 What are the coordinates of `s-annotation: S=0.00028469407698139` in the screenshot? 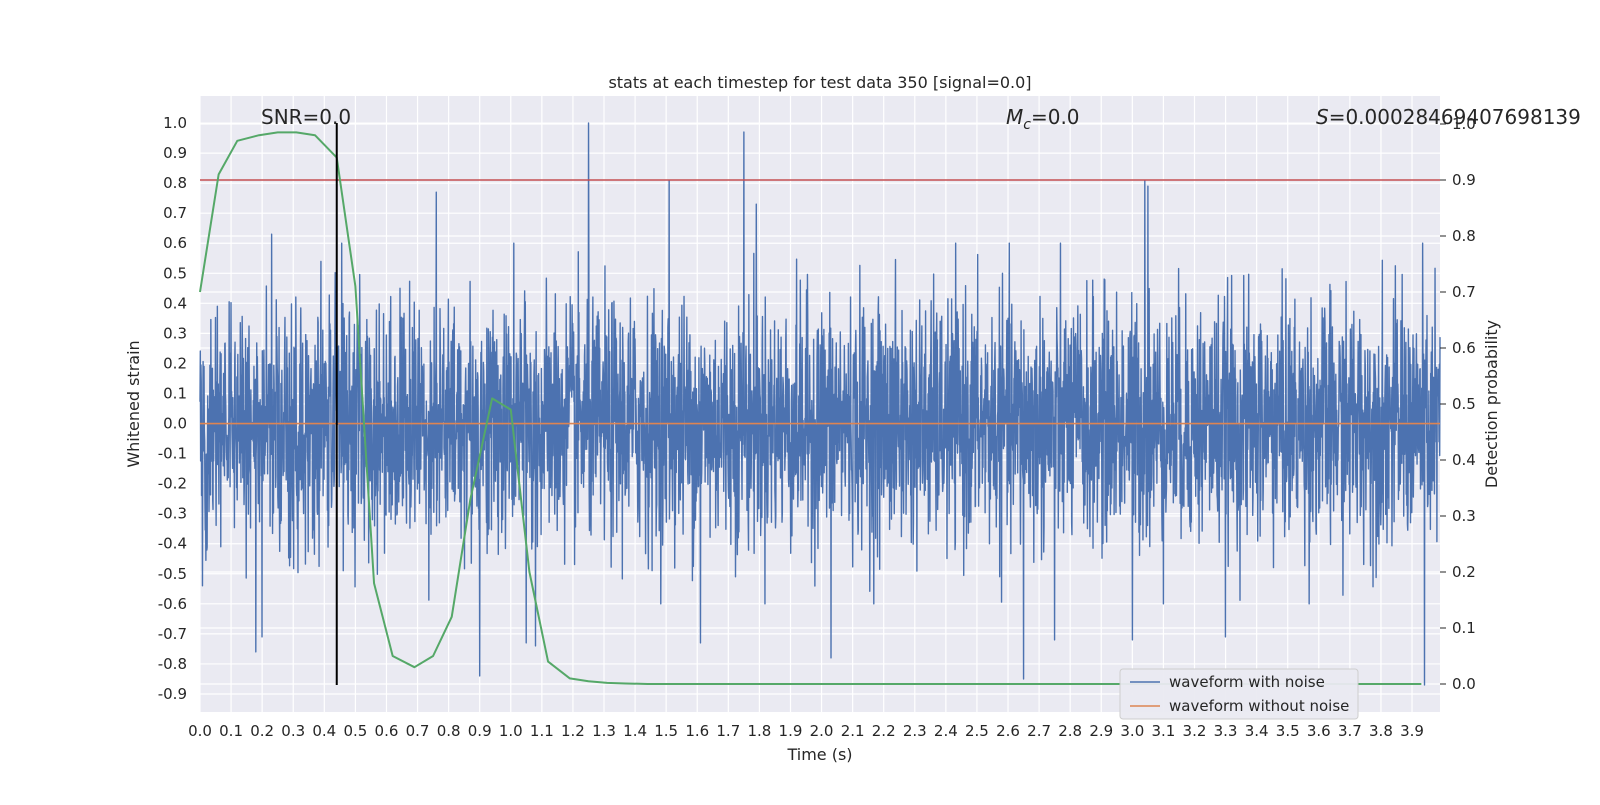 It's located at (1448, 117).